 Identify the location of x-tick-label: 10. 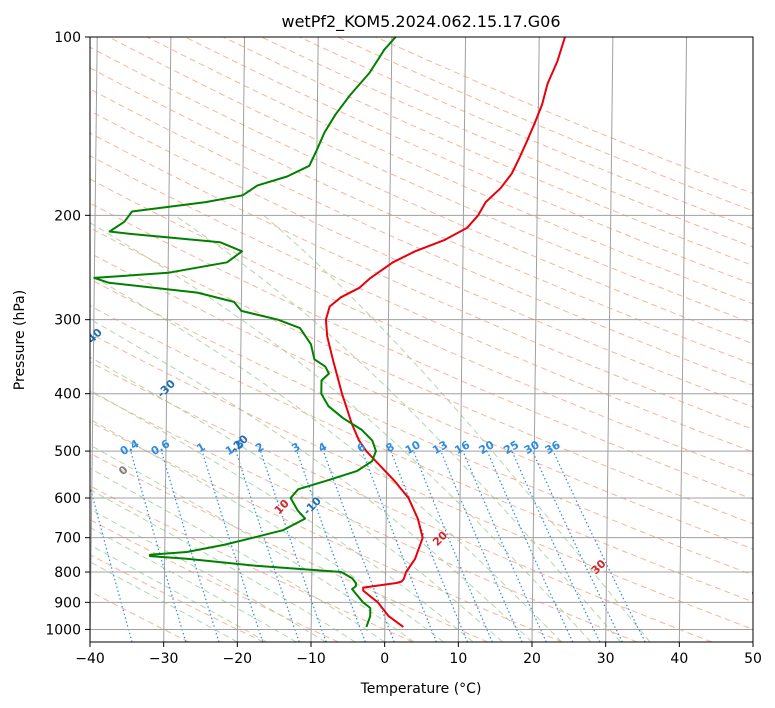
(458, 659).